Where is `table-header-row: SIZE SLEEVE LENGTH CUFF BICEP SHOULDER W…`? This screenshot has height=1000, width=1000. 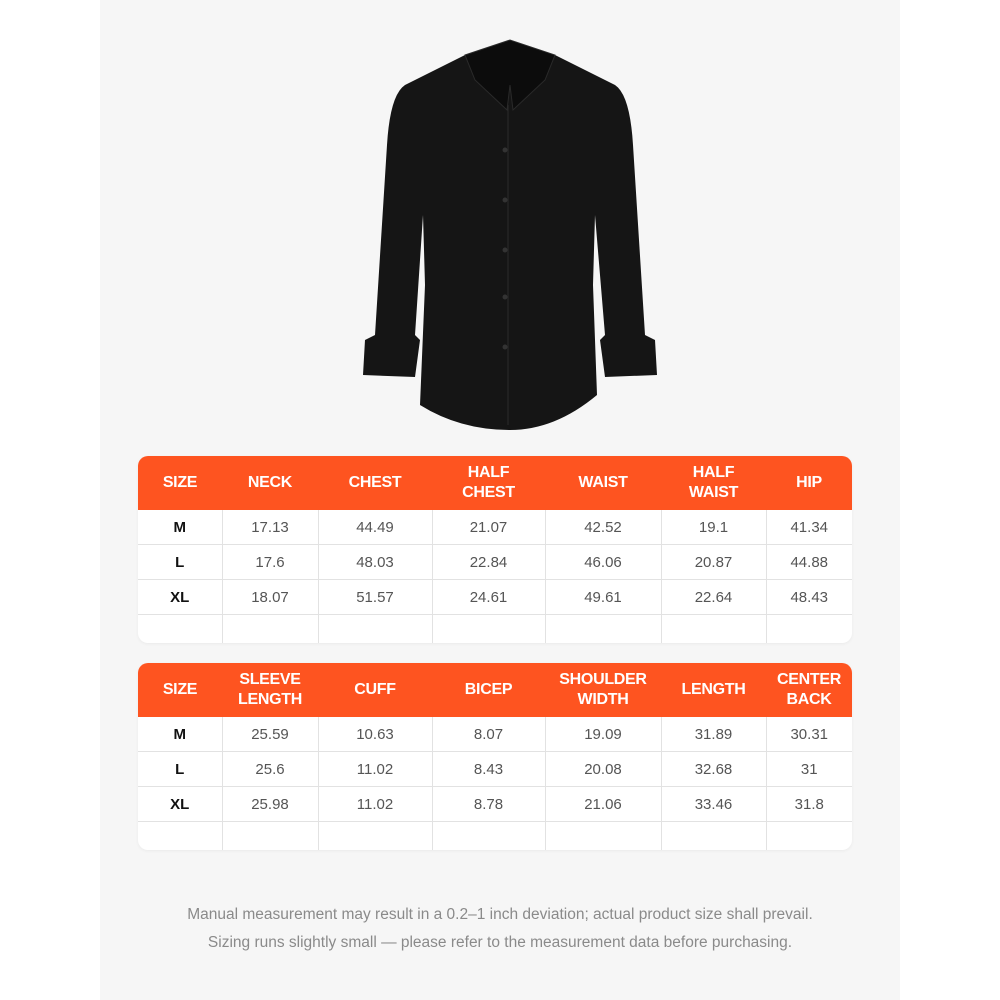
table-header-row: SIZE SLEEVE LENGTH CUFF BICEP SHOULDER W… is located at coordinates (495, 690).